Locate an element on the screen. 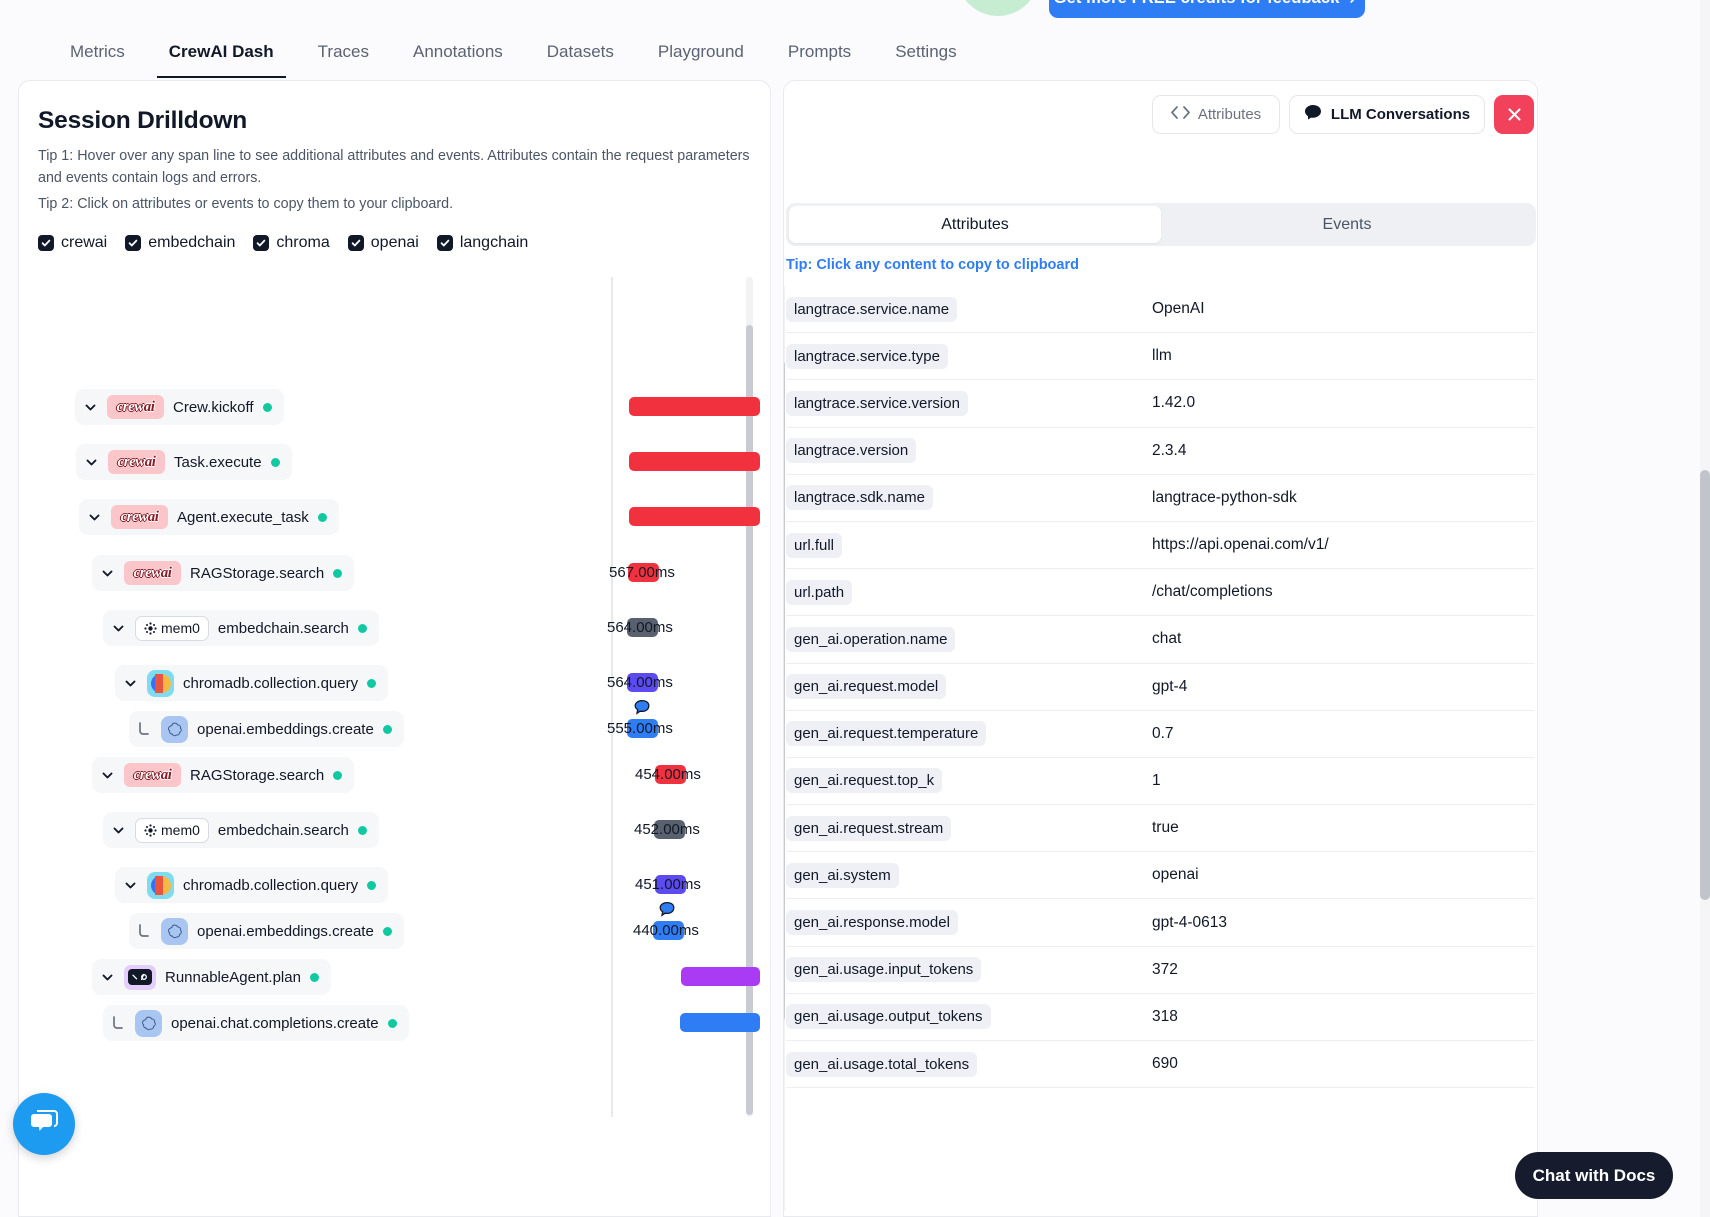  attribute-key: gen_ai.request.stream is located at coordinates (869, 828).